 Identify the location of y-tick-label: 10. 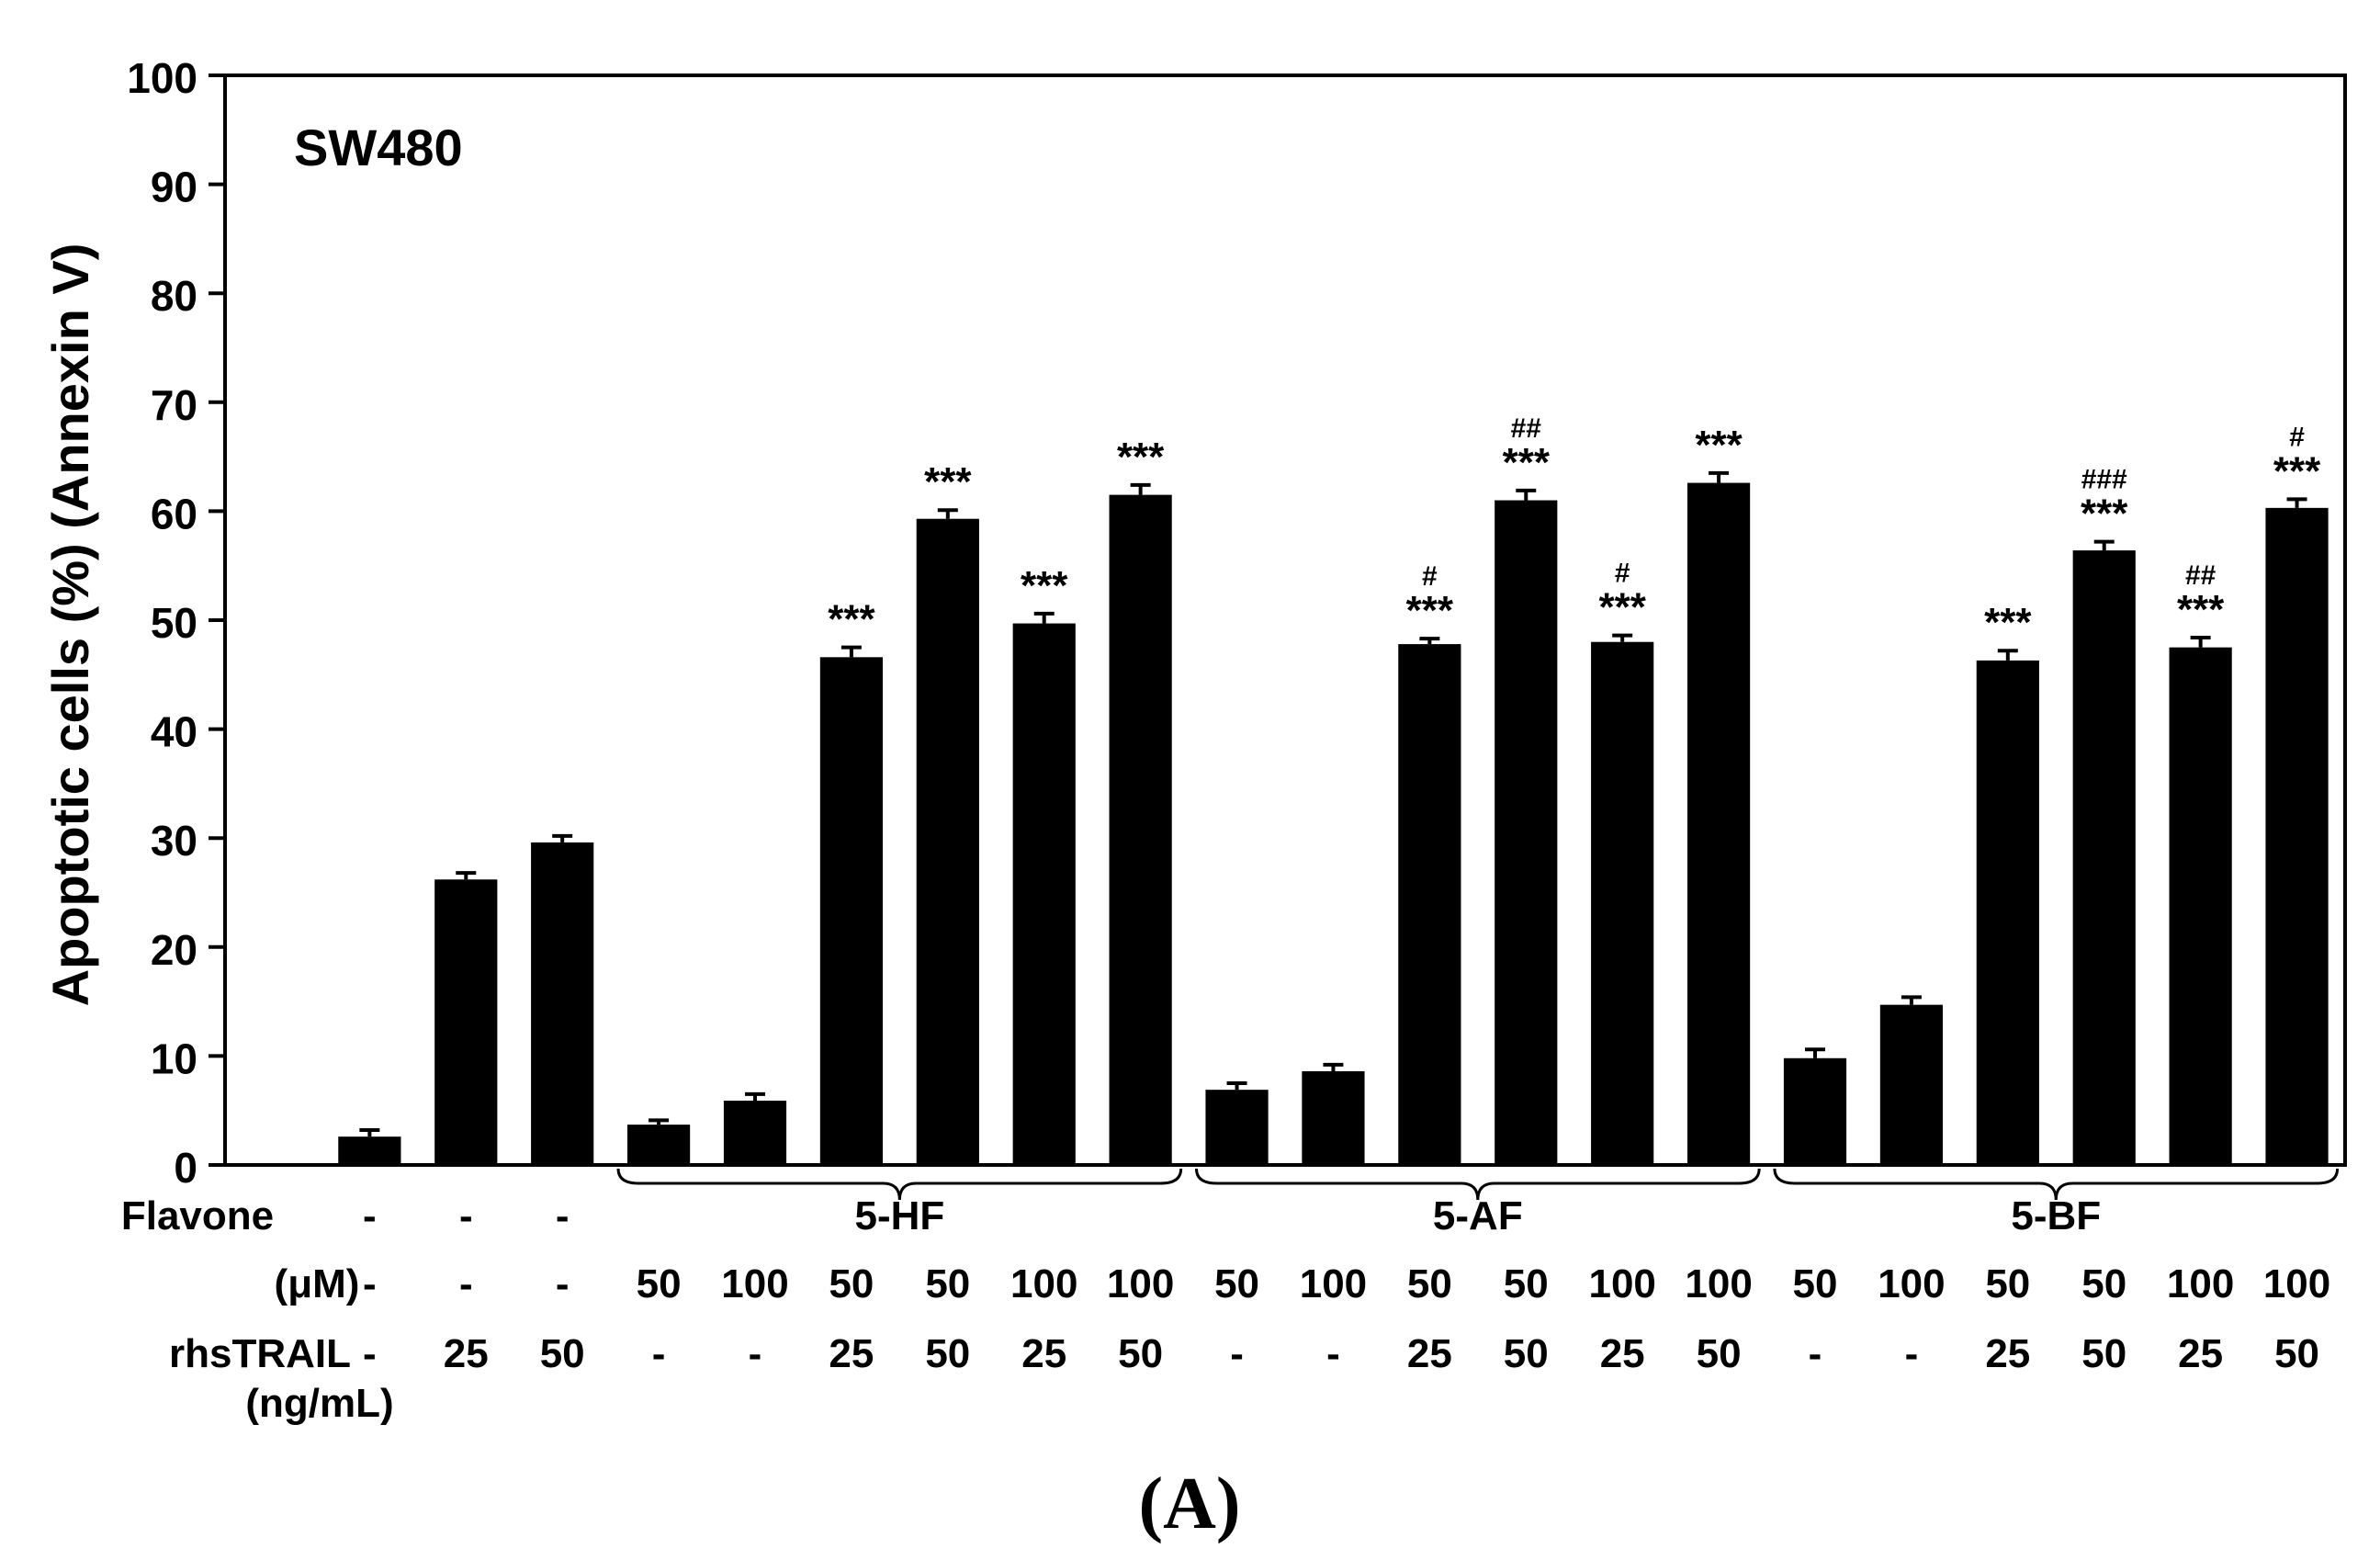
(174, 1059).